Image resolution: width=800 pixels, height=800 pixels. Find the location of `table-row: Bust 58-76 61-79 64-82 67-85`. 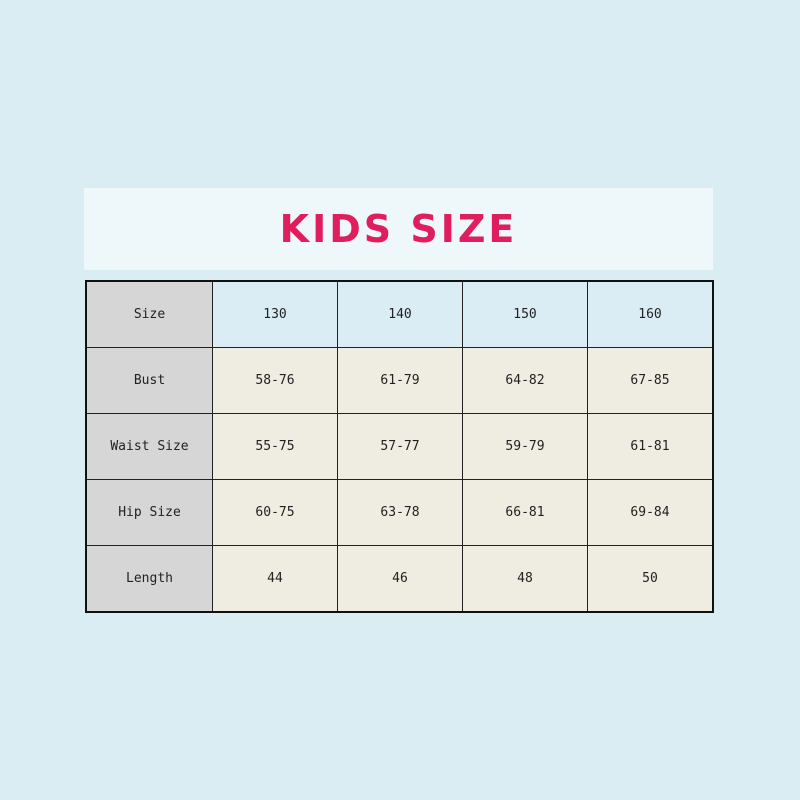

table-row: Bust 58-76 61-79 64-82 67-85 is located at coordinates (399, 380).